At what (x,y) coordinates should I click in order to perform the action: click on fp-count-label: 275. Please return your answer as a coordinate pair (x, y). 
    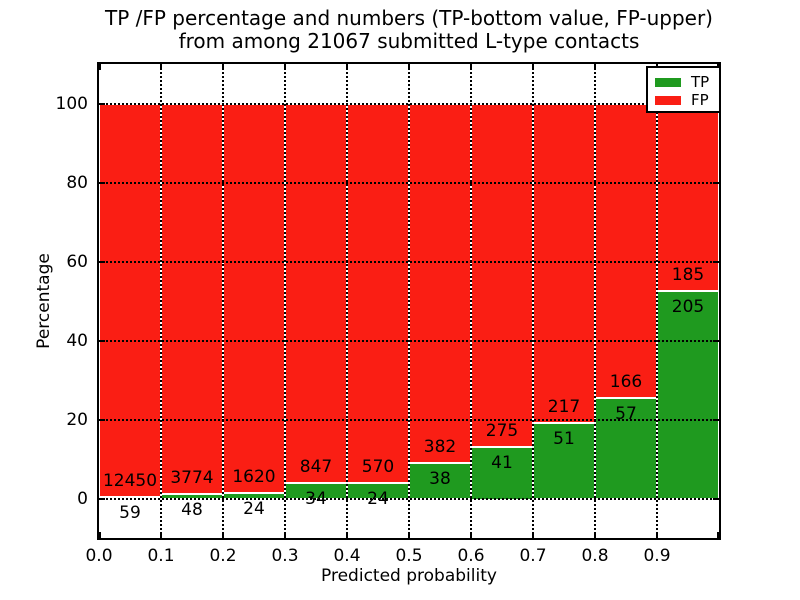
    Looking at the image, I should click on (502, 431).